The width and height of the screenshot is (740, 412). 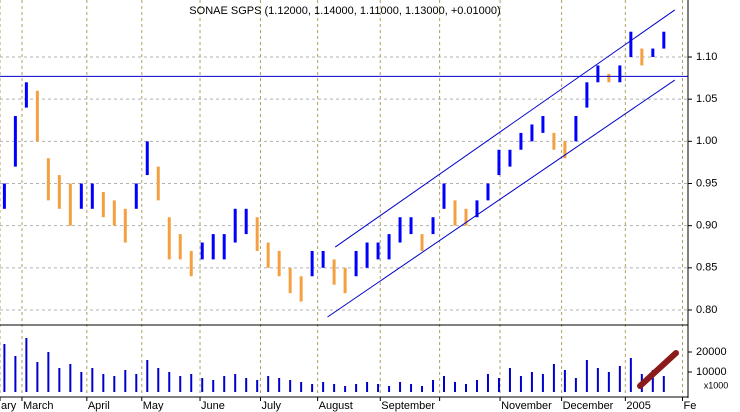 I want to click on x-tick-label: 2005, so click(x=638, y=406).